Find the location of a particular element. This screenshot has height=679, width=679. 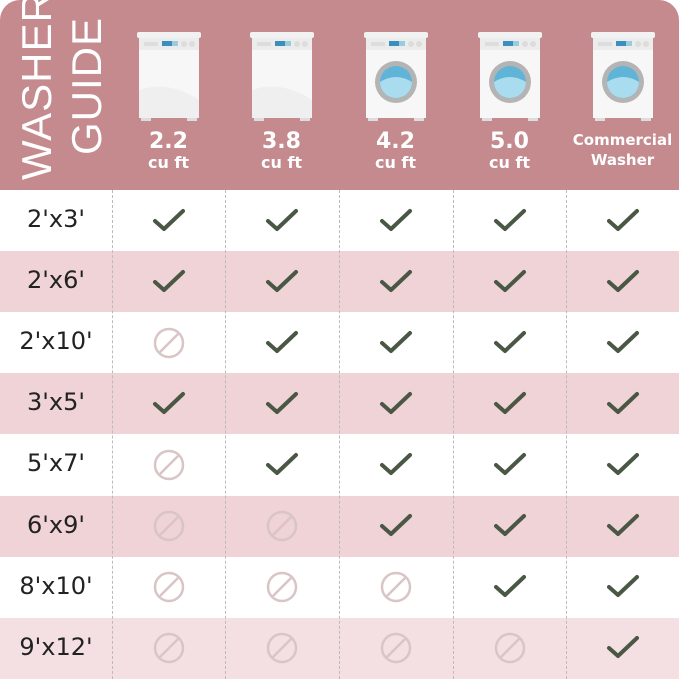

column-header: 3.8 cu ft is located at coordinates (281, 101).